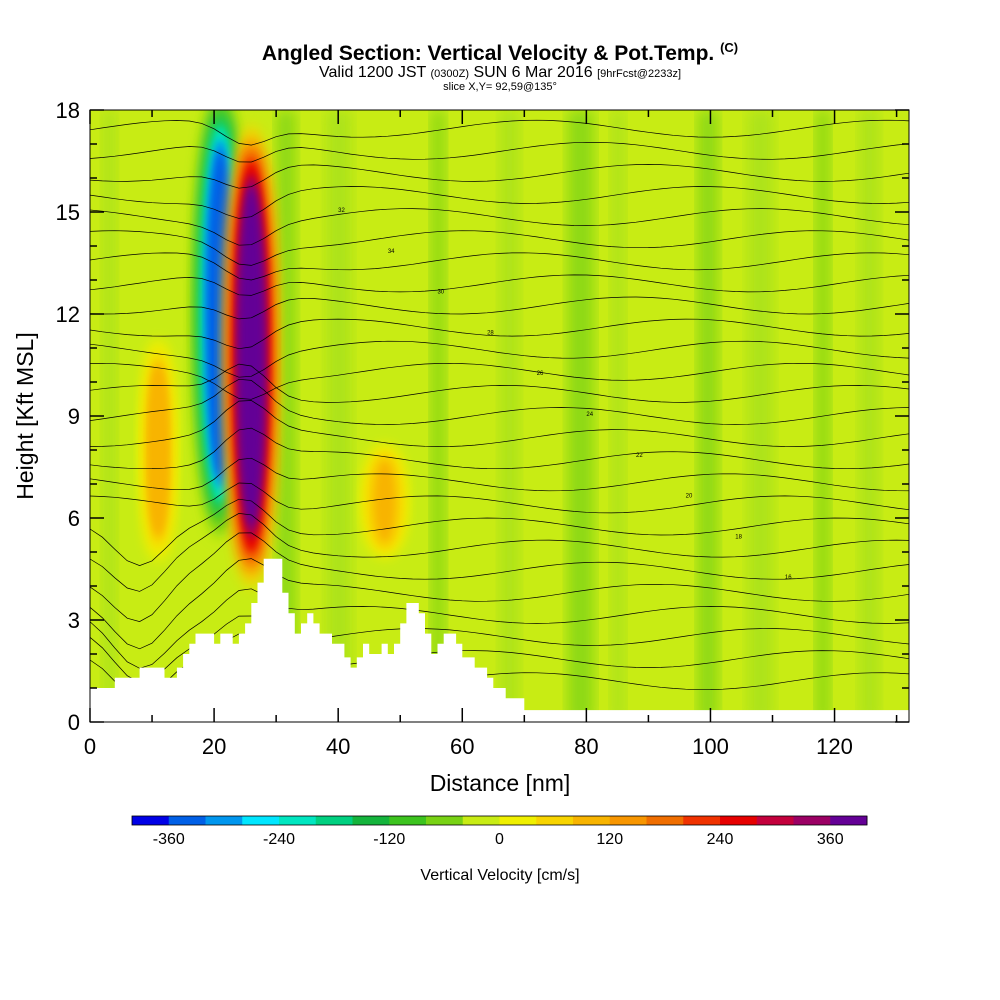 The width and height of the screenshot is (1000, 1000). Describe the element at coordinates (500, 783) in the screenshot. I see `x-axis-label: Distance [nm]` at that location.